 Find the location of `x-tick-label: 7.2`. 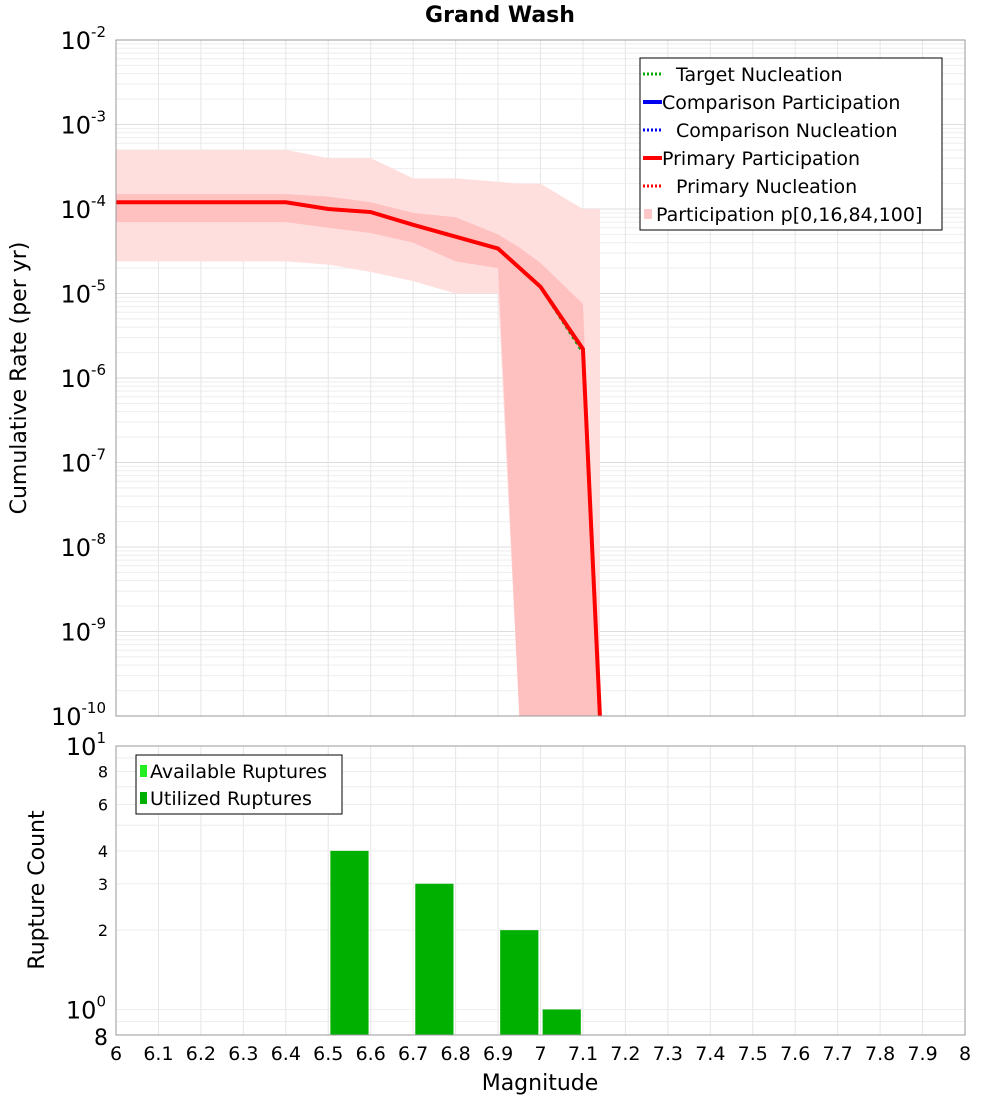

x-tick-label: 7.2 is located at coordinates (625, 1054).